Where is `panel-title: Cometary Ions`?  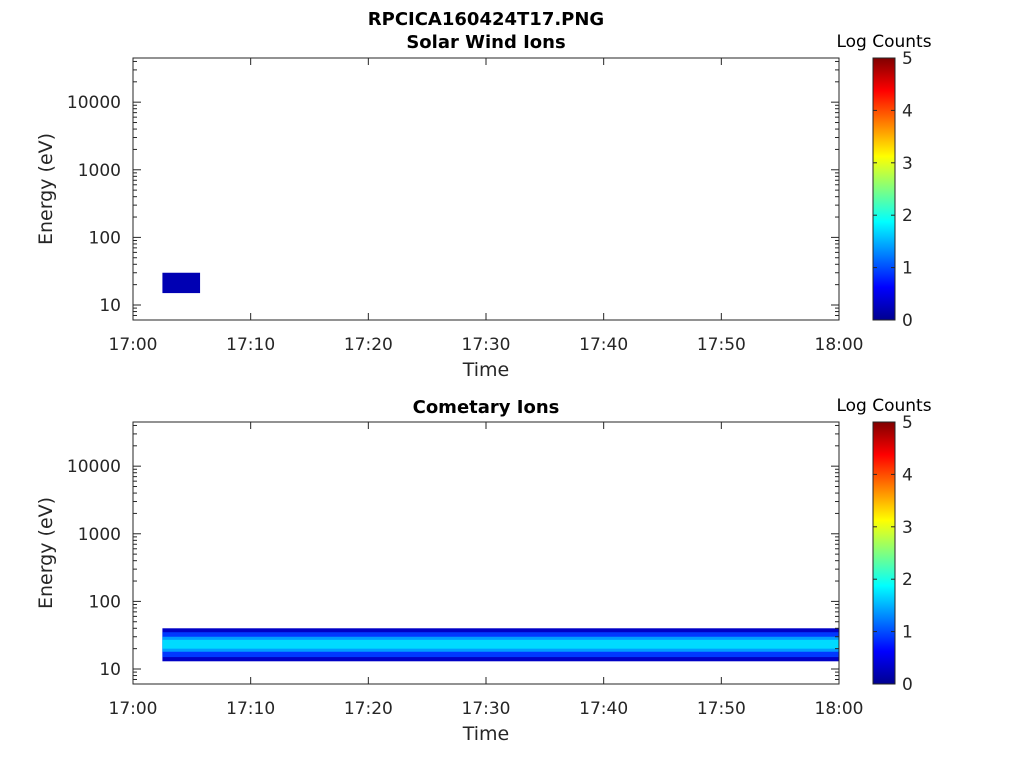 panel-title: Cometary Ions is located at coordinates (486, 407).